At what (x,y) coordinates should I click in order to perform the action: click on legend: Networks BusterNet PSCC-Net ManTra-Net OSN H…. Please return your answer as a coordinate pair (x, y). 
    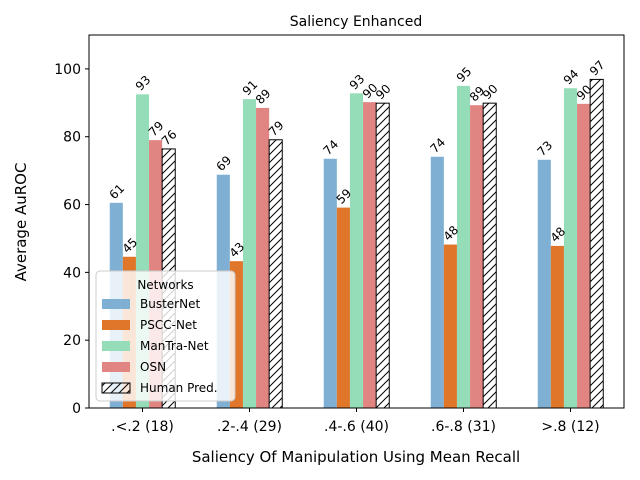
    Looking at the image, I should click on (165, 336).